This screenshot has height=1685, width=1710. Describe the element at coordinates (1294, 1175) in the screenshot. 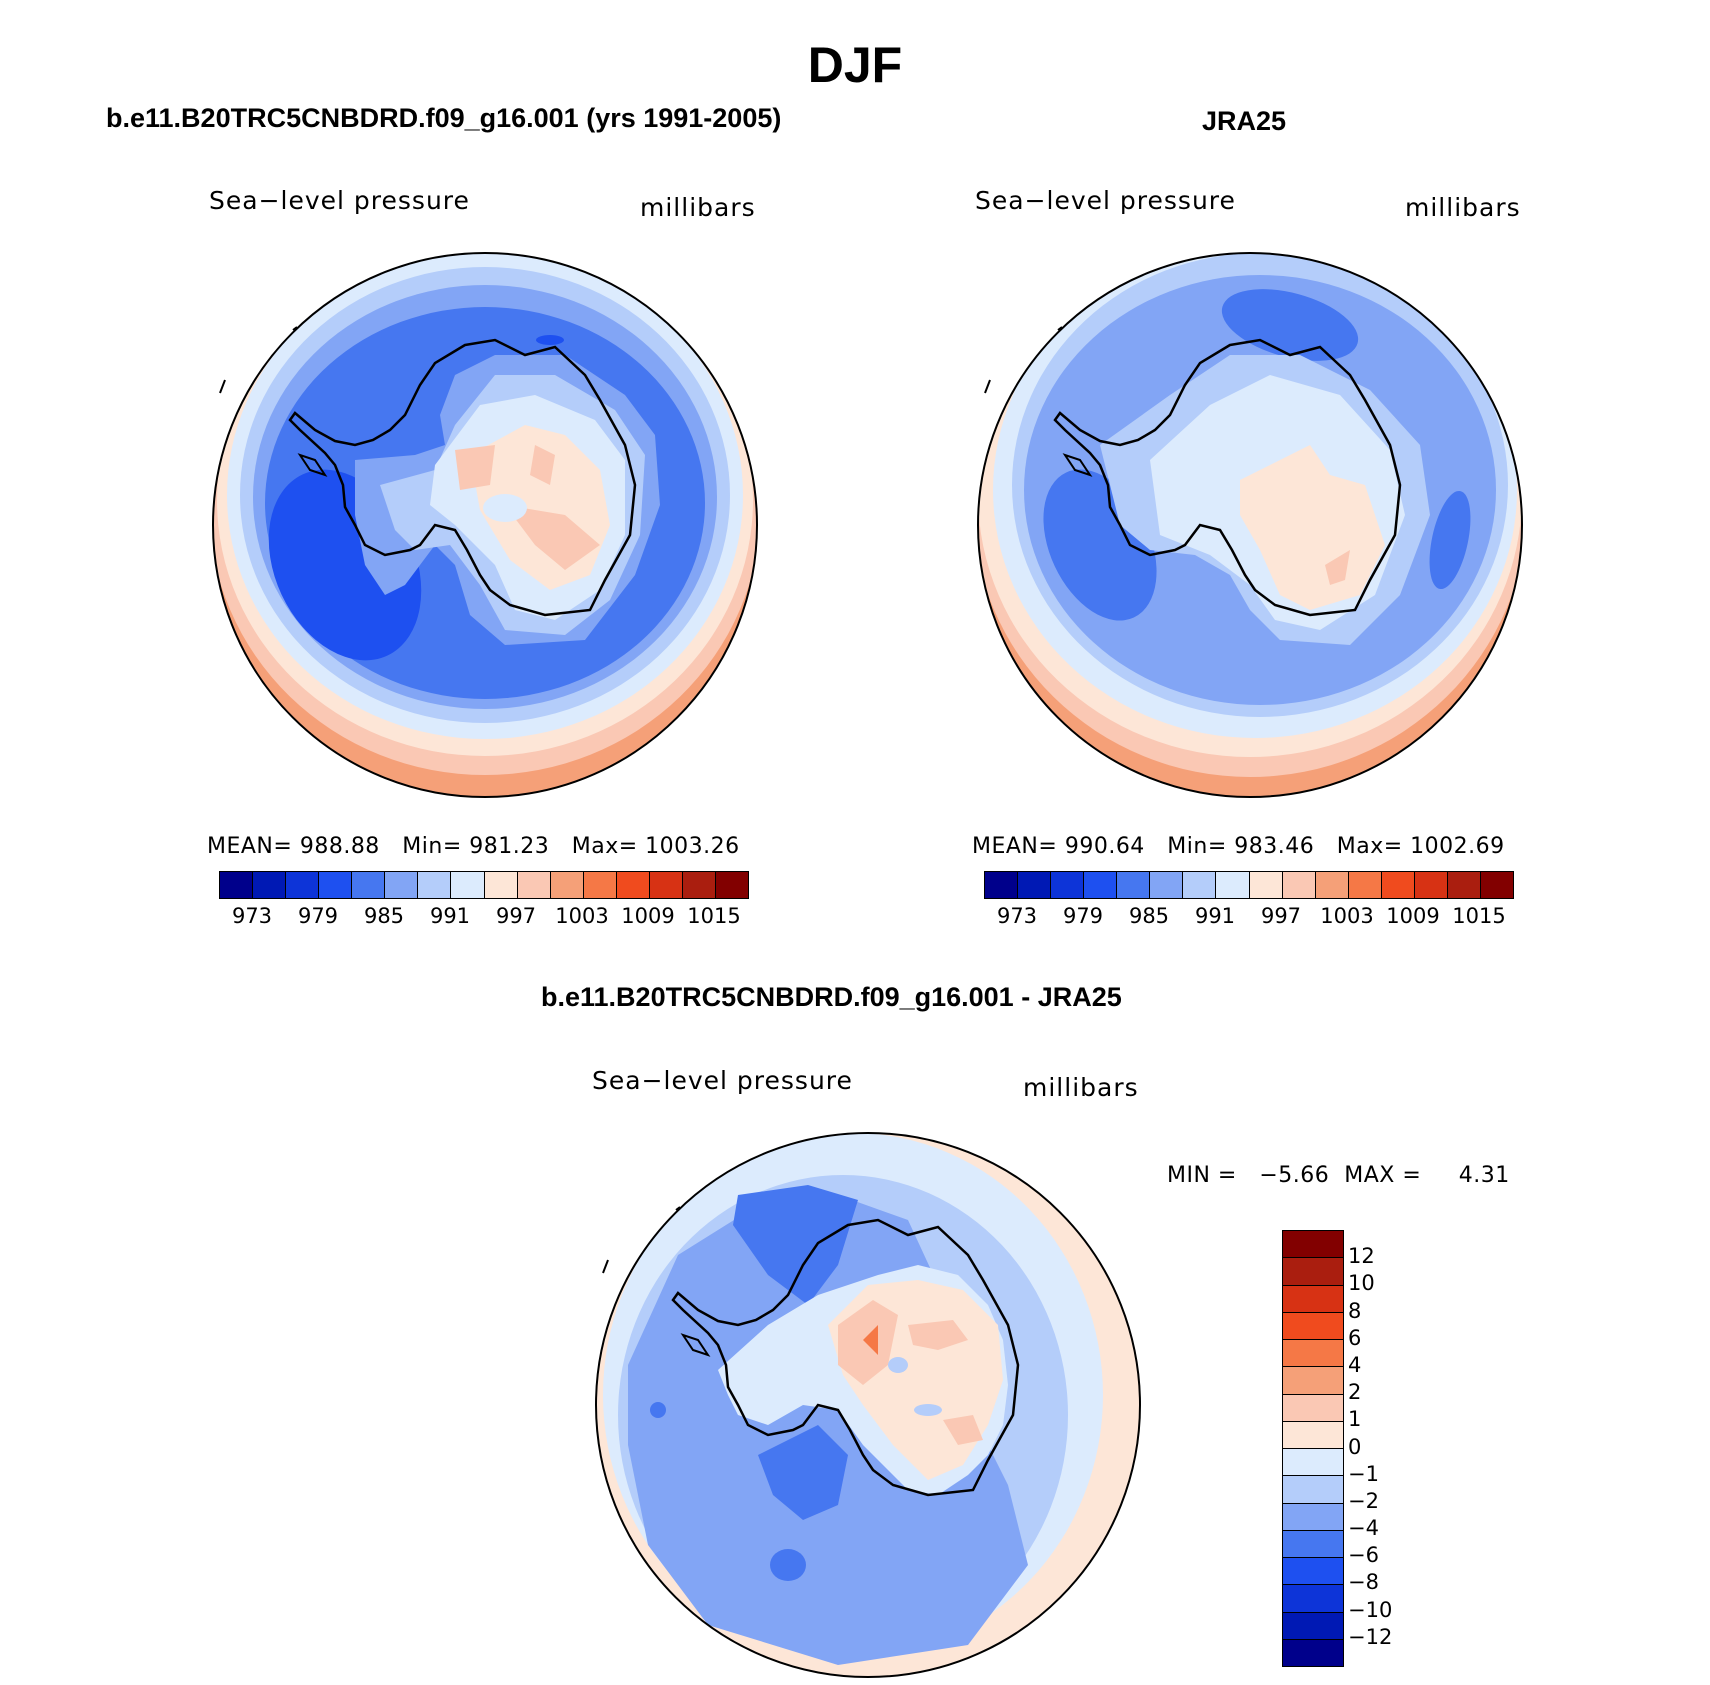

I see `min-value: −5.66` at that location.